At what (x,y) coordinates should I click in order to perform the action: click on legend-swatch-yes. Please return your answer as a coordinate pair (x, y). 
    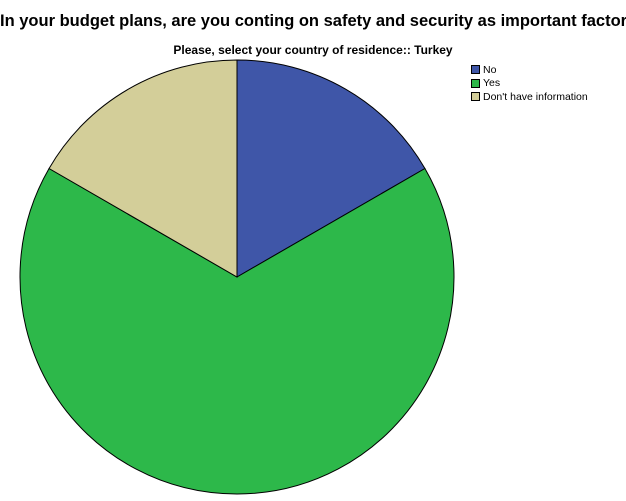
    Looking at the image, I should click on (475, 83).